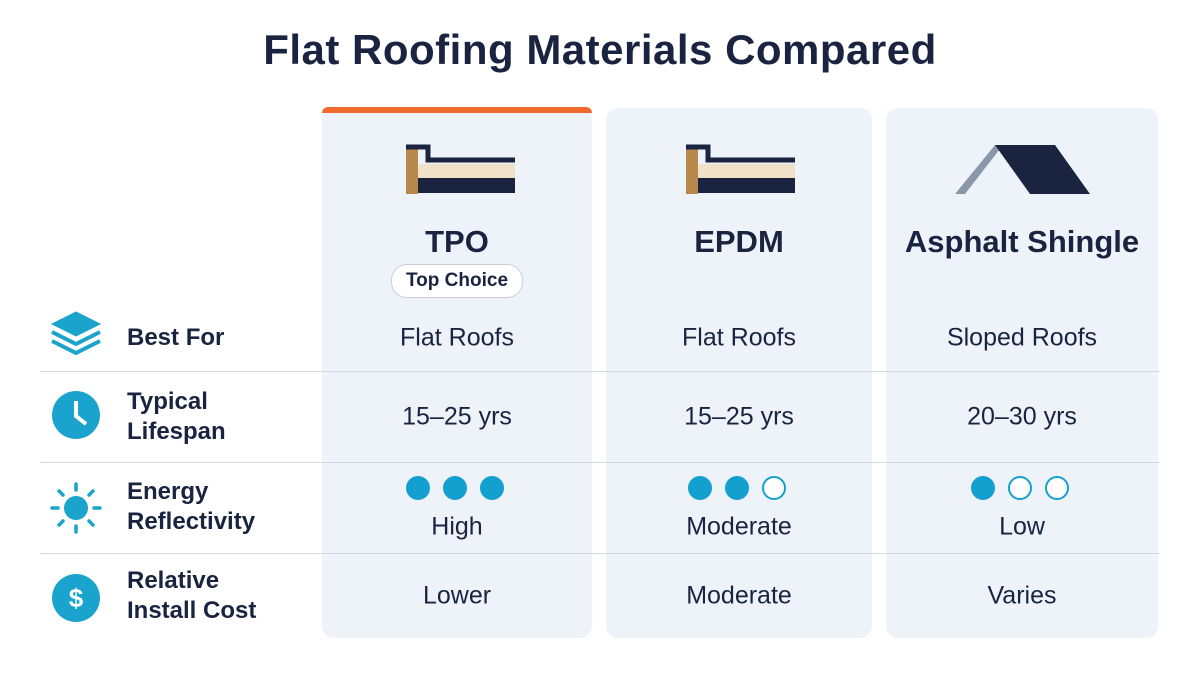 This screenshot has height=675, width=1200. What do you see at coordinates (1022, 526) in the screenshot?
I see `cell-value: Low` at bounding box center [1022, 526].